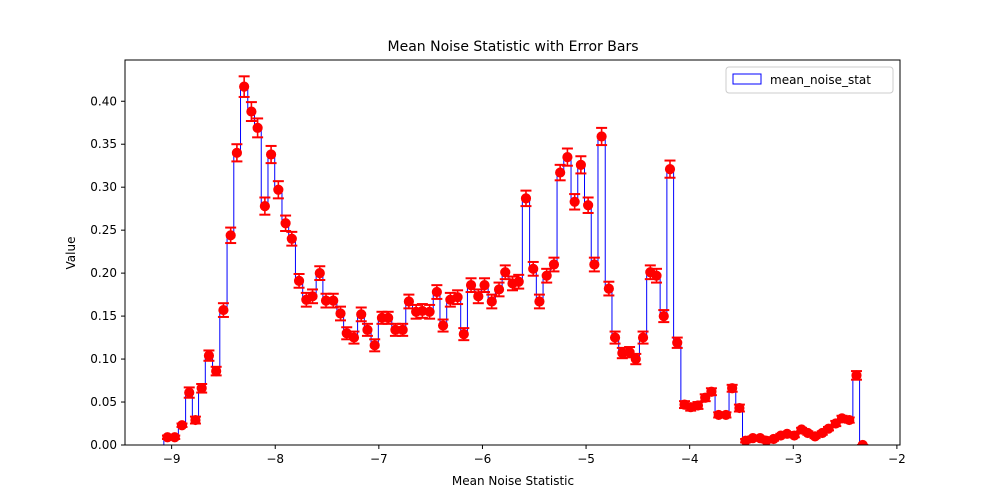  I want to click on x-tick-label: −7, so click(379, 459).